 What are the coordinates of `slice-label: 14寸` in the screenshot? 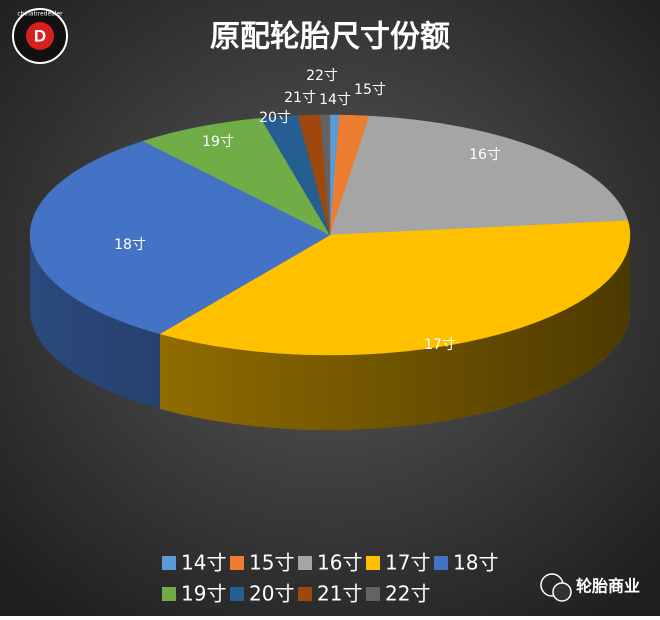 It's located at (335, 100).